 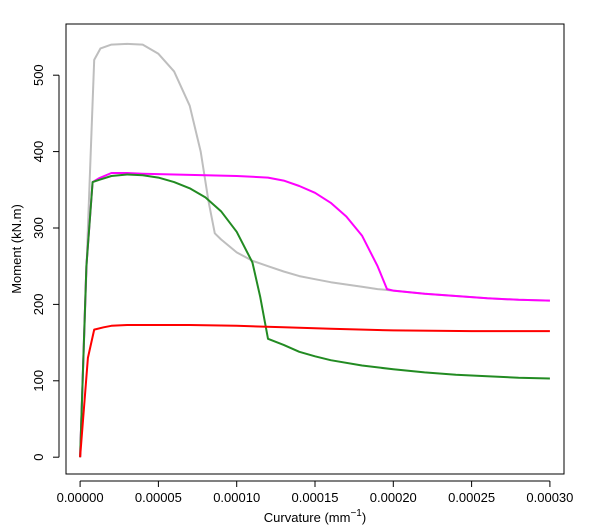 I want to click on x-axis-label: Curvature (mm−1), so click(x=315, y=516).